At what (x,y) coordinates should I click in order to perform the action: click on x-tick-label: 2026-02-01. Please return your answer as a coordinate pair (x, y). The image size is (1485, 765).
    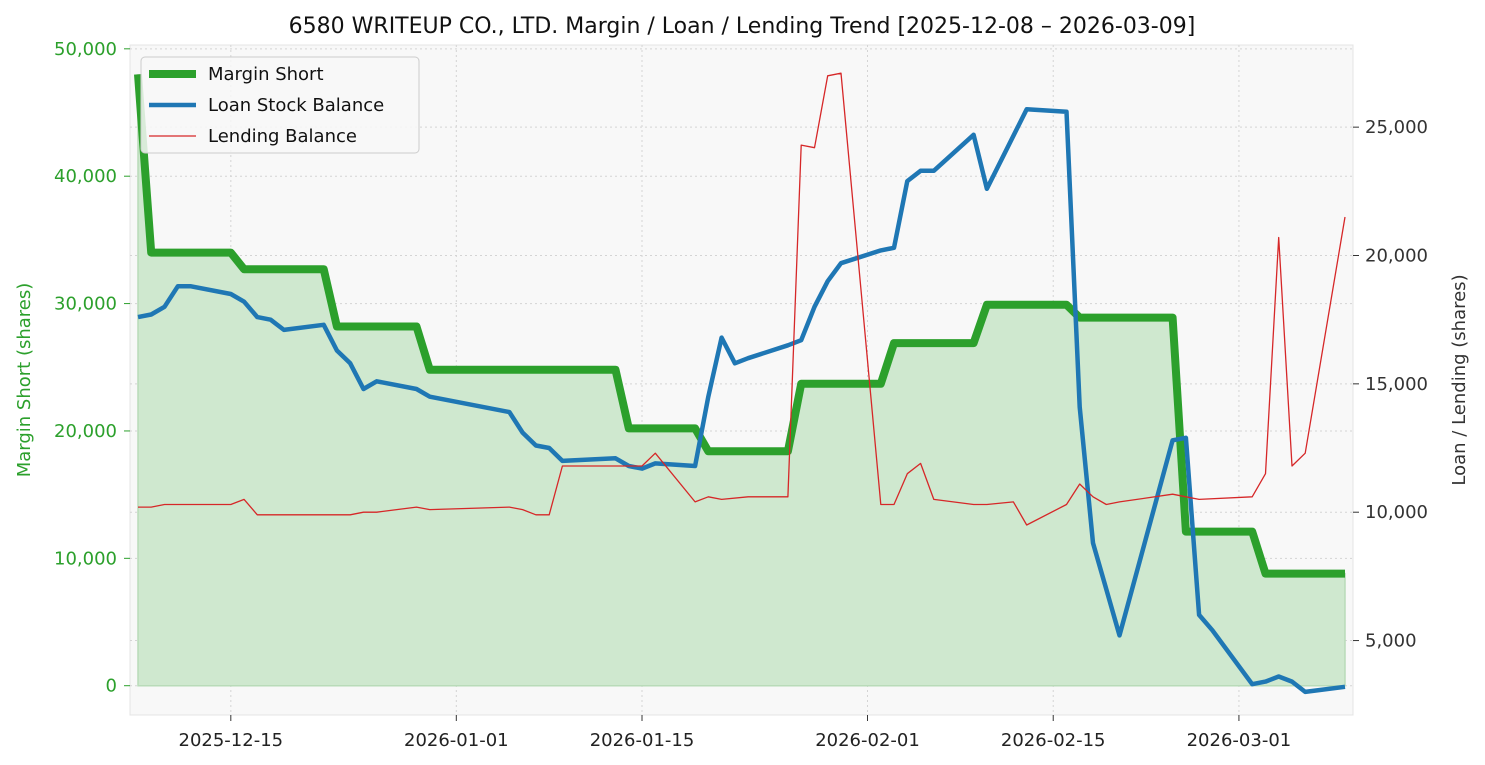
    Looking at the image, I should click on (867, 740).